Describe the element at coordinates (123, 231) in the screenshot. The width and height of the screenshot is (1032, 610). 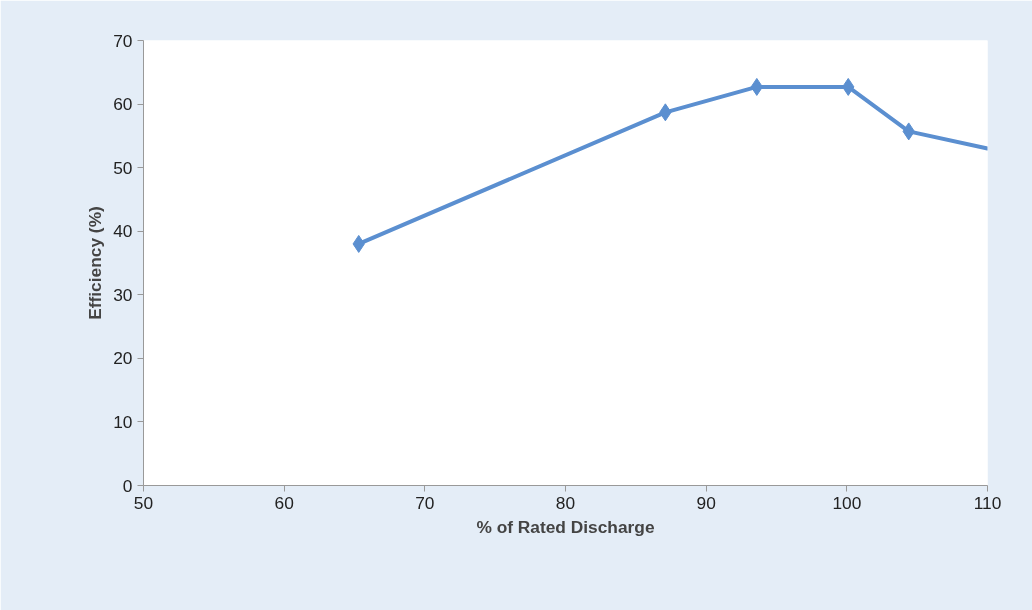
I see `y-tick-label: 40` at that location.